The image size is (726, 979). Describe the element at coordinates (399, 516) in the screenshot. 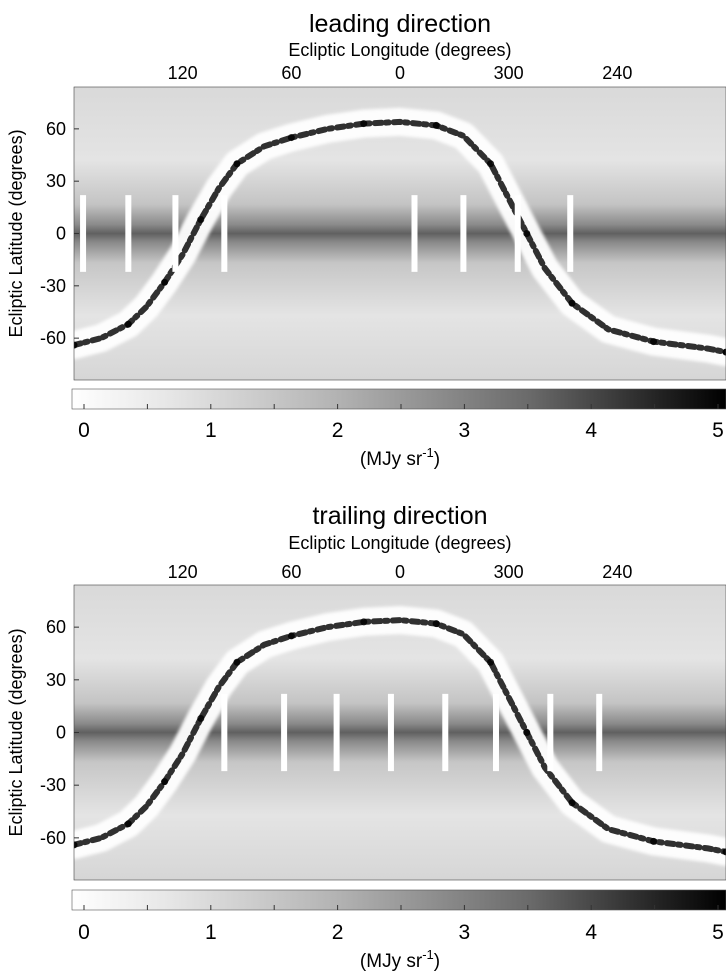

I see `panel-title: trailing direction` at that location.